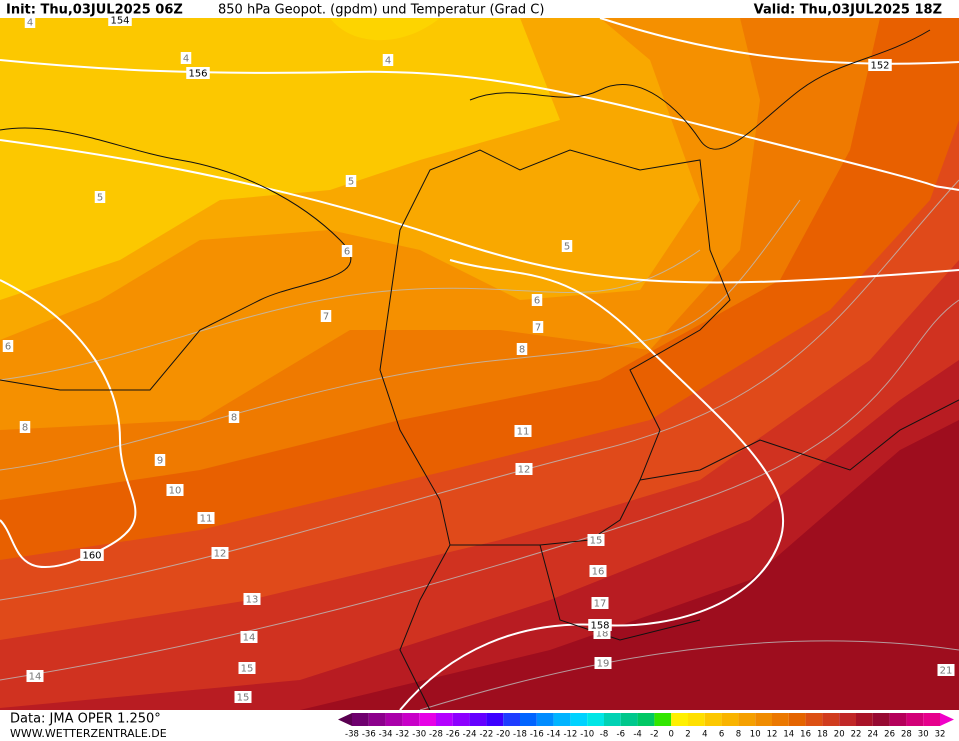 This screenshot has width=959, height=741. I want to click on colorbar-label: 26, so click(889, 735).